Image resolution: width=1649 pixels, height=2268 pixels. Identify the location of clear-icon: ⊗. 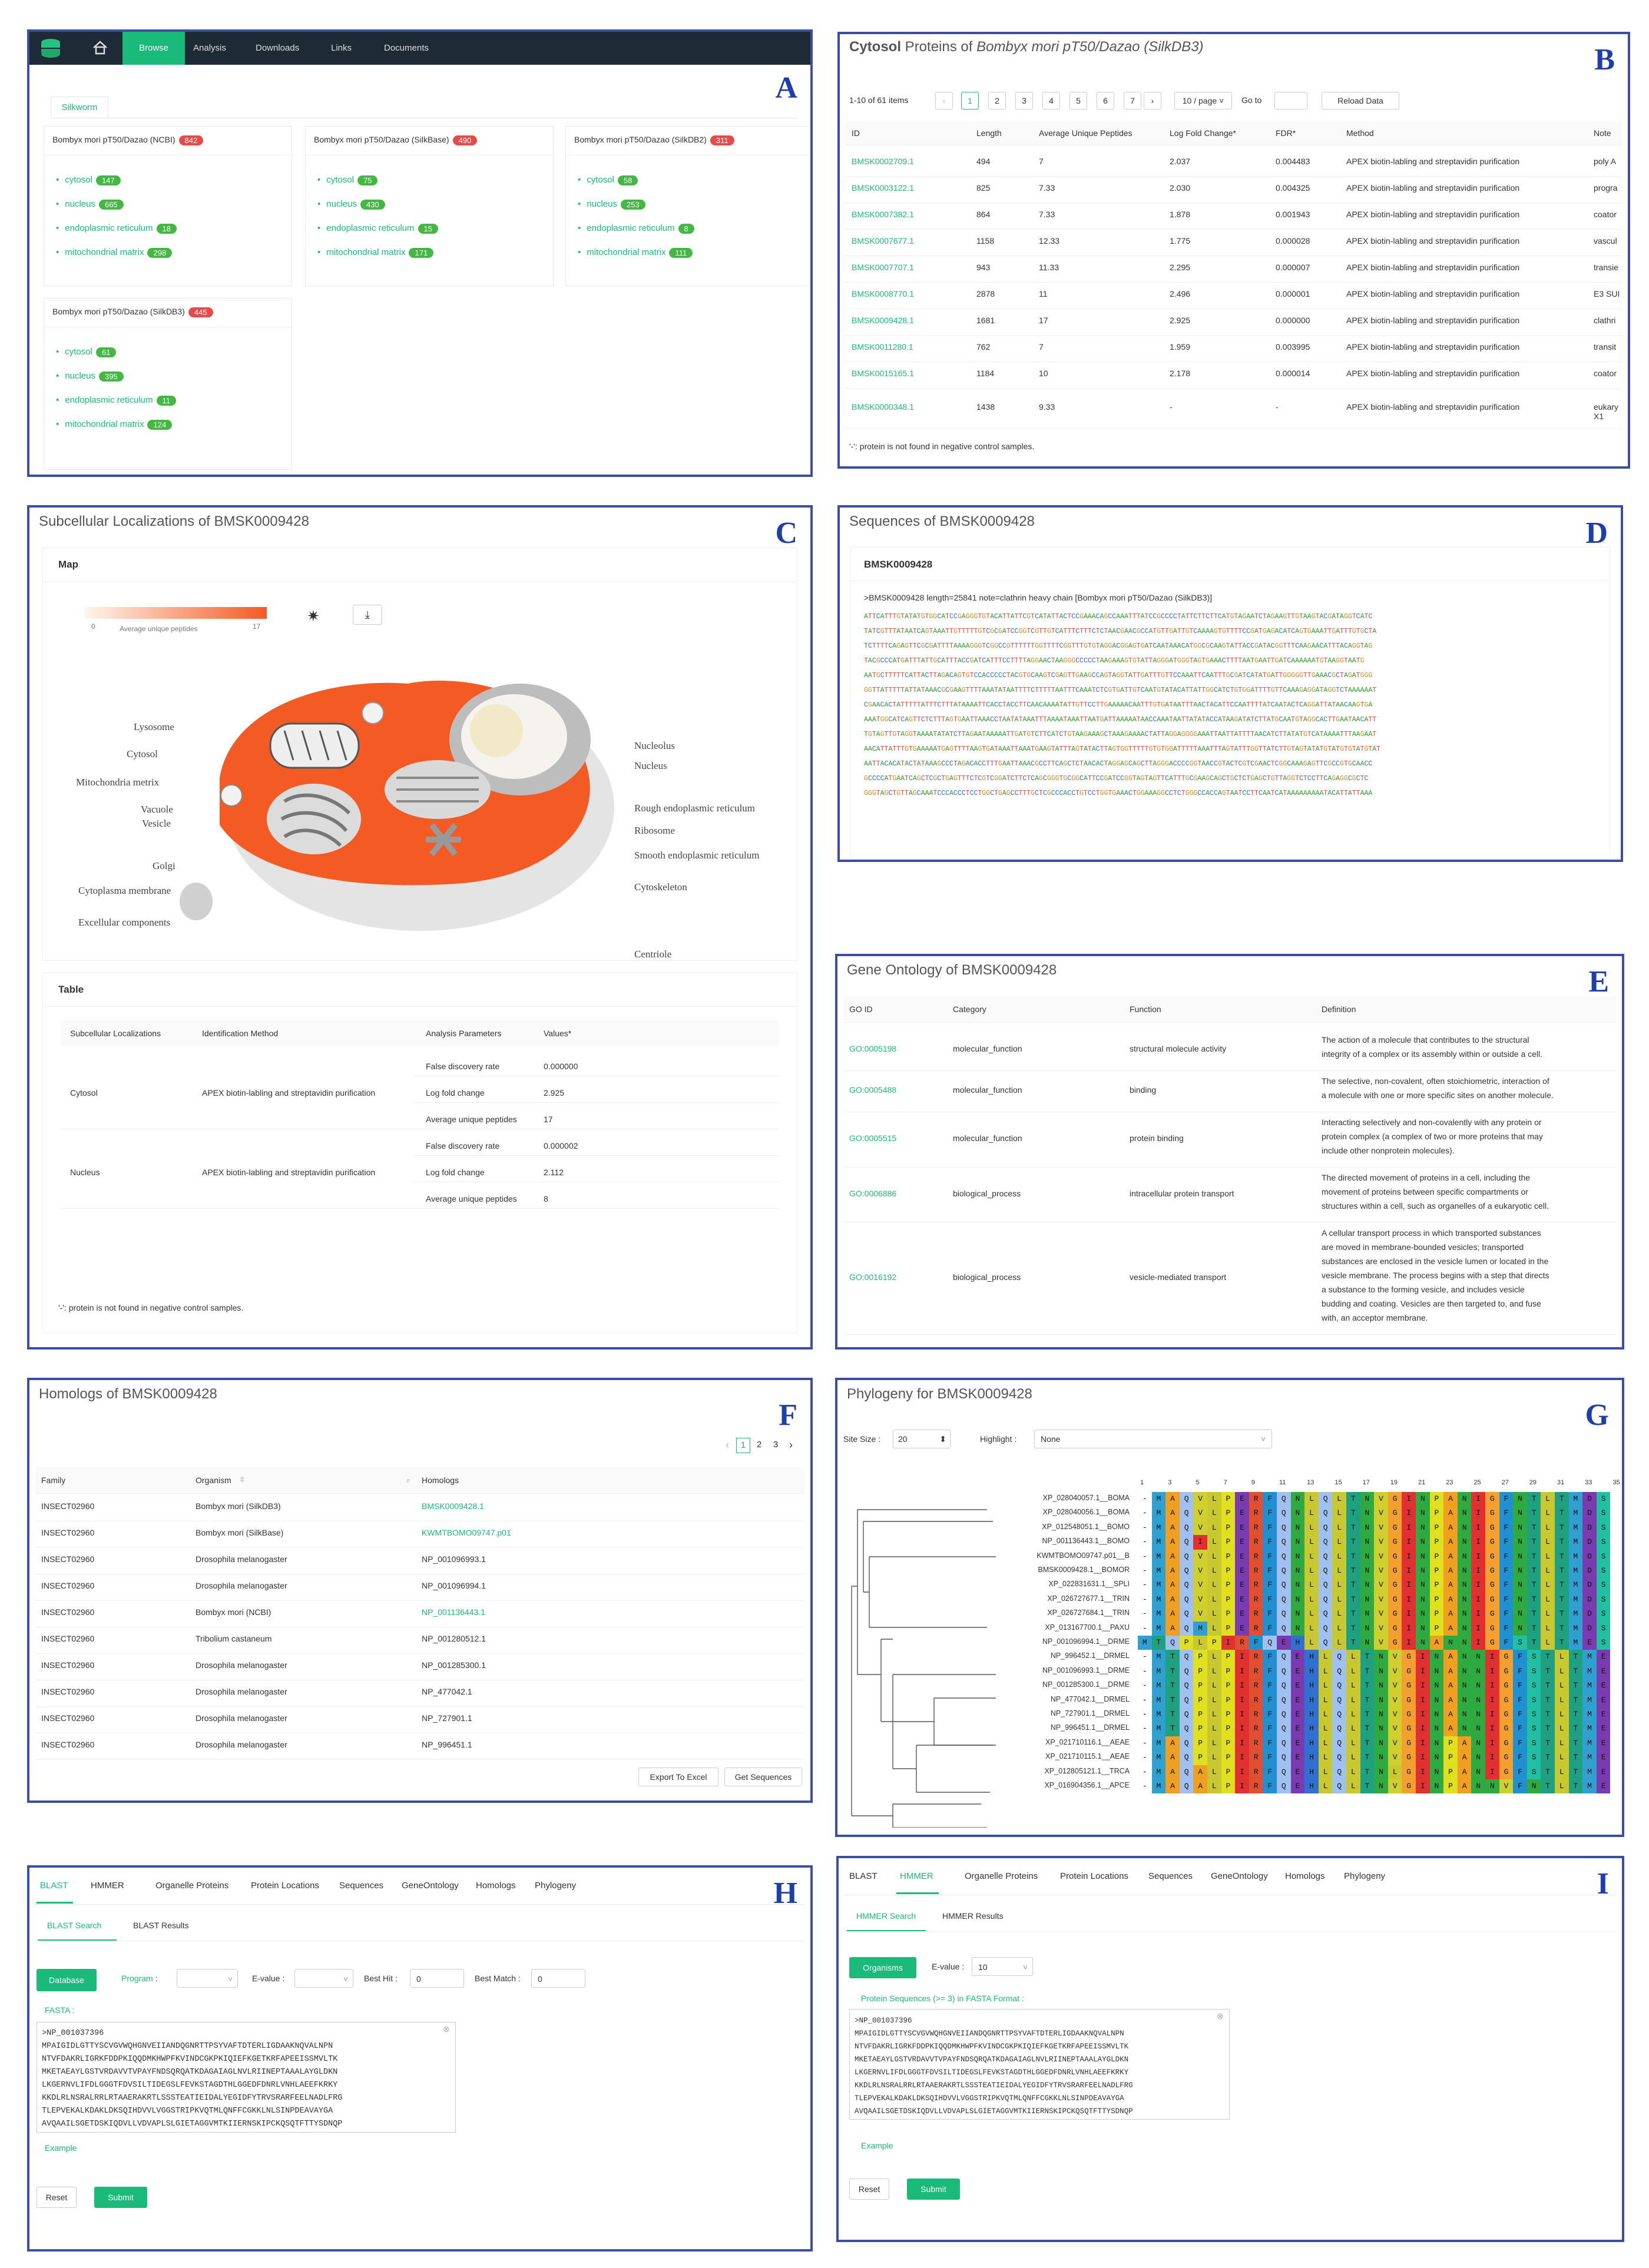
(1221, 2016).